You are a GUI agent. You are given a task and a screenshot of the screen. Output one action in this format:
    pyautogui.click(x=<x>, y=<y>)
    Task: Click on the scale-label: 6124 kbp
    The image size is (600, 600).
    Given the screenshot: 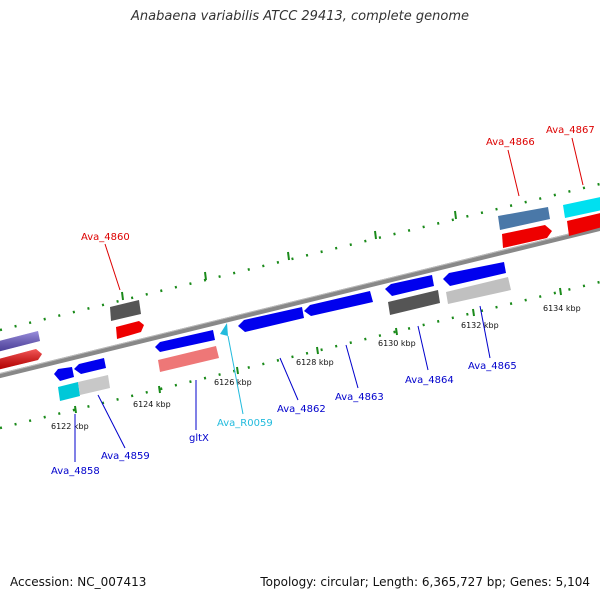 What is the action you would take?
    pyautogui.click(x=152, y=404)
    